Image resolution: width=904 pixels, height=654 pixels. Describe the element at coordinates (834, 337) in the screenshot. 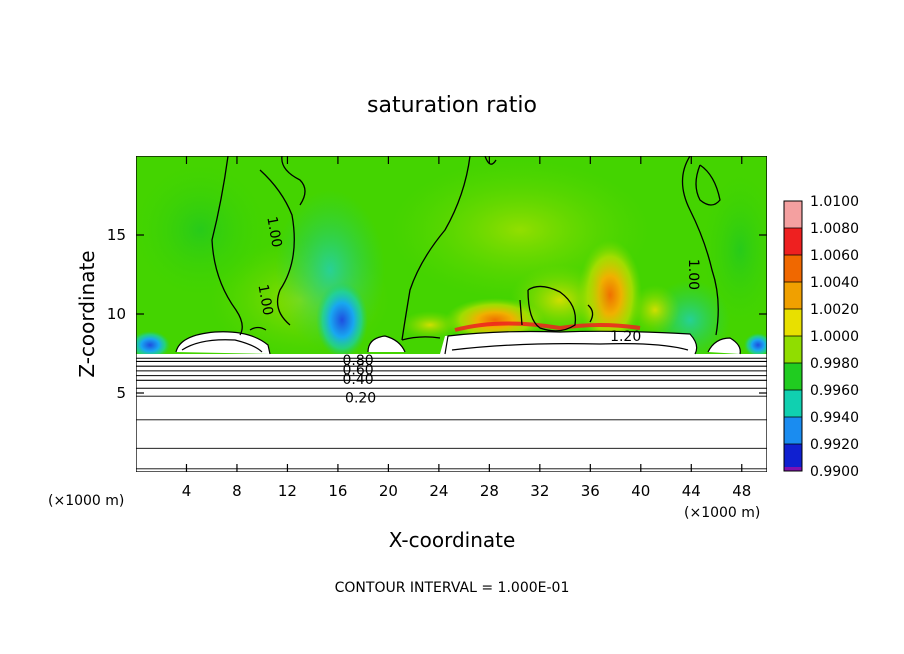

I see `colorbar-label: 1.0000` at that location.